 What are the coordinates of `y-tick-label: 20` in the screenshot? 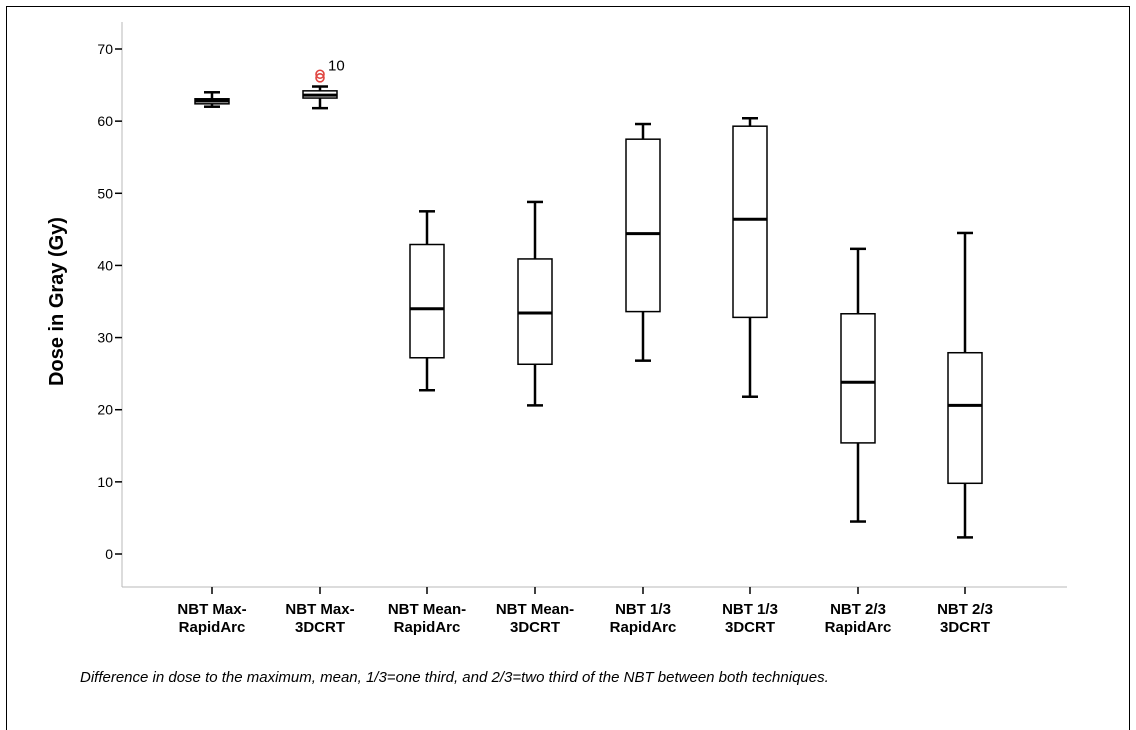 It's located at (105, 410).